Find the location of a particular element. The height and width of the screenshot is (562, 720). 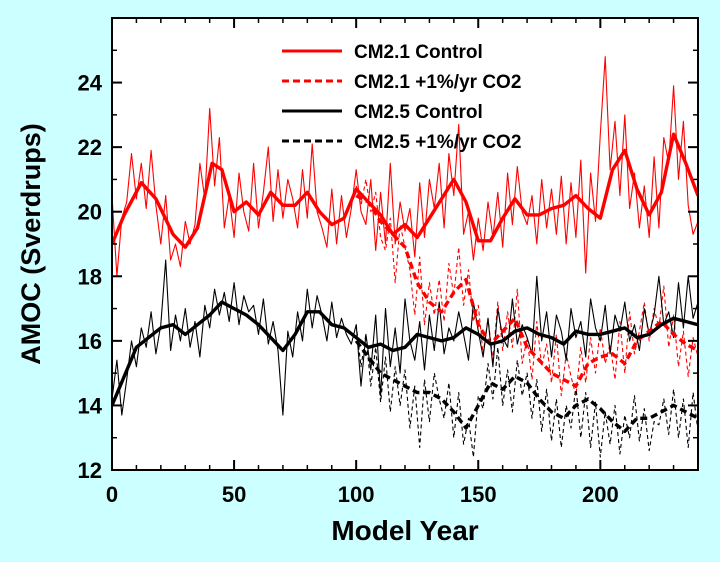

y-axis-label: AMOC (Sverdrups) is located at coordinates (31, 244).